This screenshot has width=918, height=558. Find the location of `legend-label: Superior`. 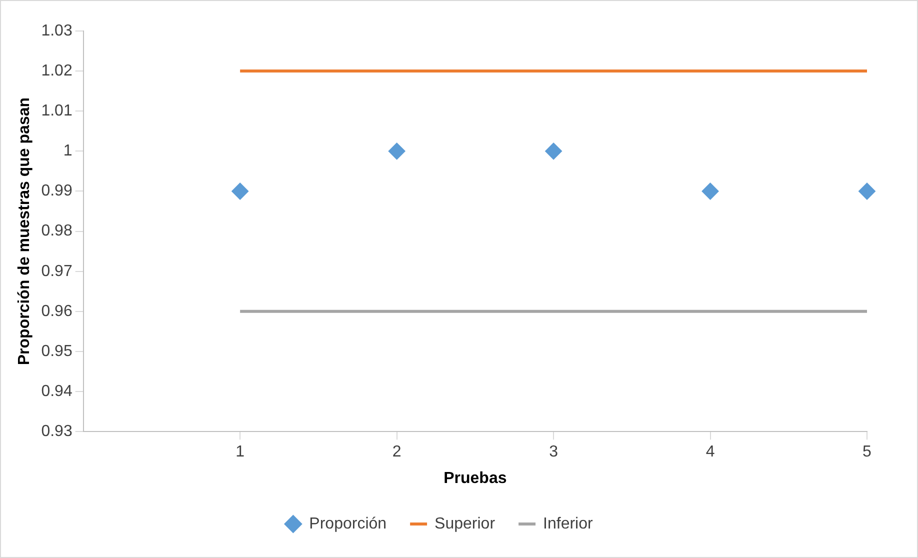

legend-label: Superior is located at coordinates (465, 523).